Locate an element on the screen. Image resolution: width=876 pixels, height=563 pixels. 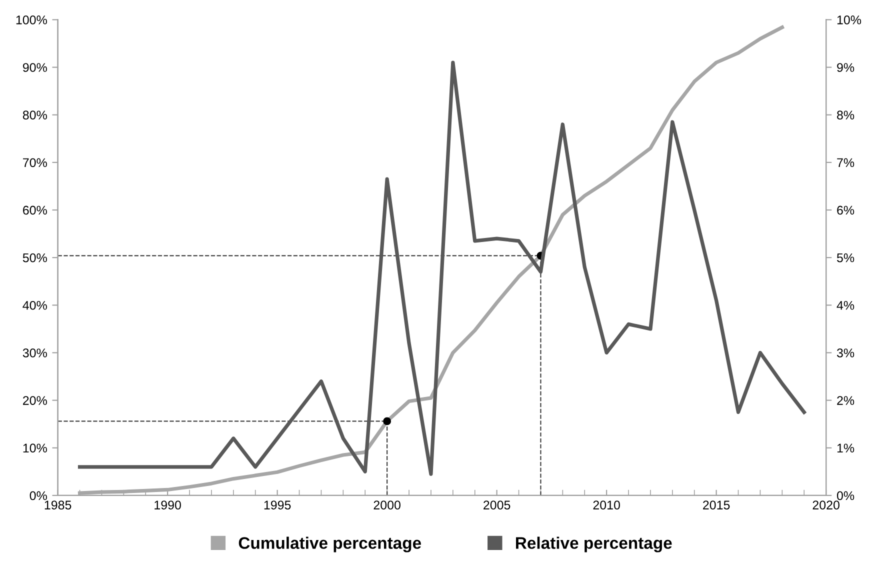
y2-tick-label: 1% is located at coordinates (845, 448).